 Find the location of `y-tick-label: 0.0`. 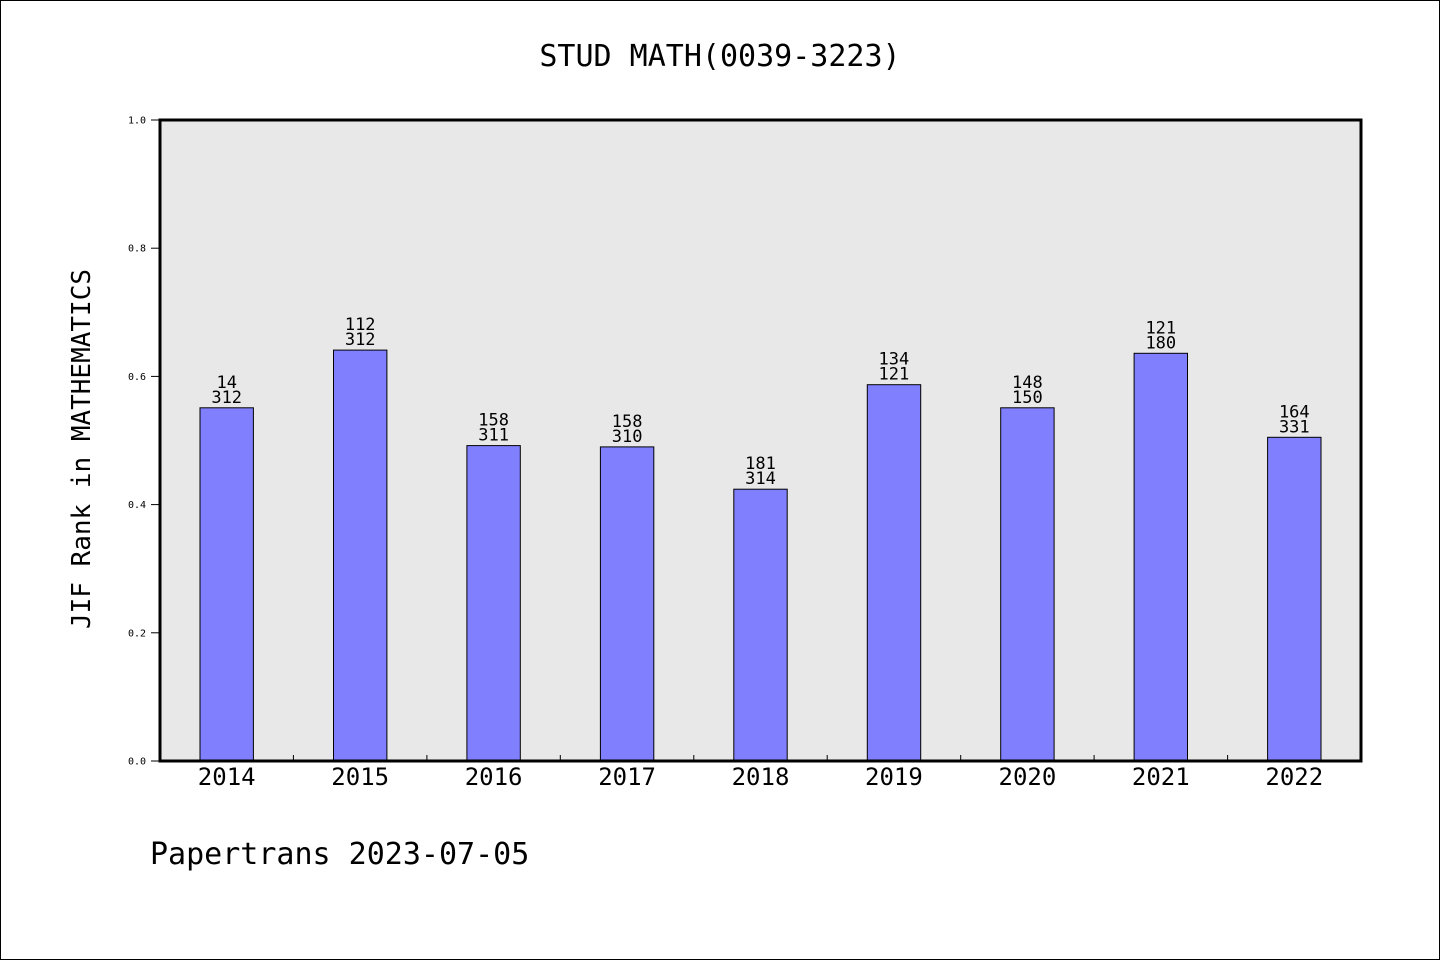

y-tick-label: 0.0 is located at coordinates (137, 762).